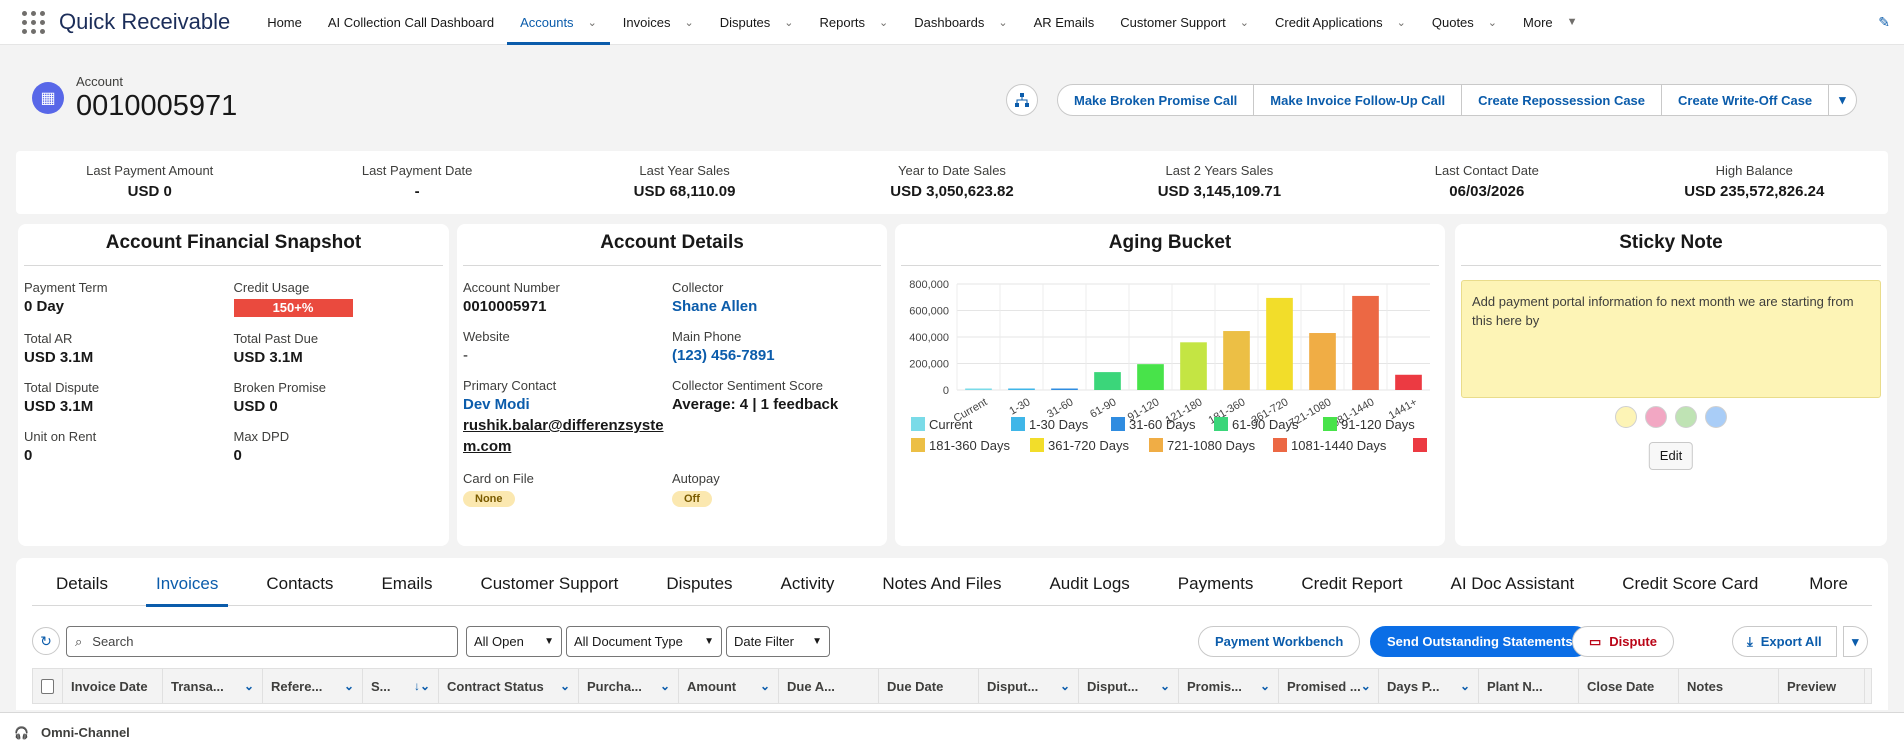 This screenshot has width=1904, height=752. I want to click on column-menu-icon: ↓⌄, so click(421, 686).